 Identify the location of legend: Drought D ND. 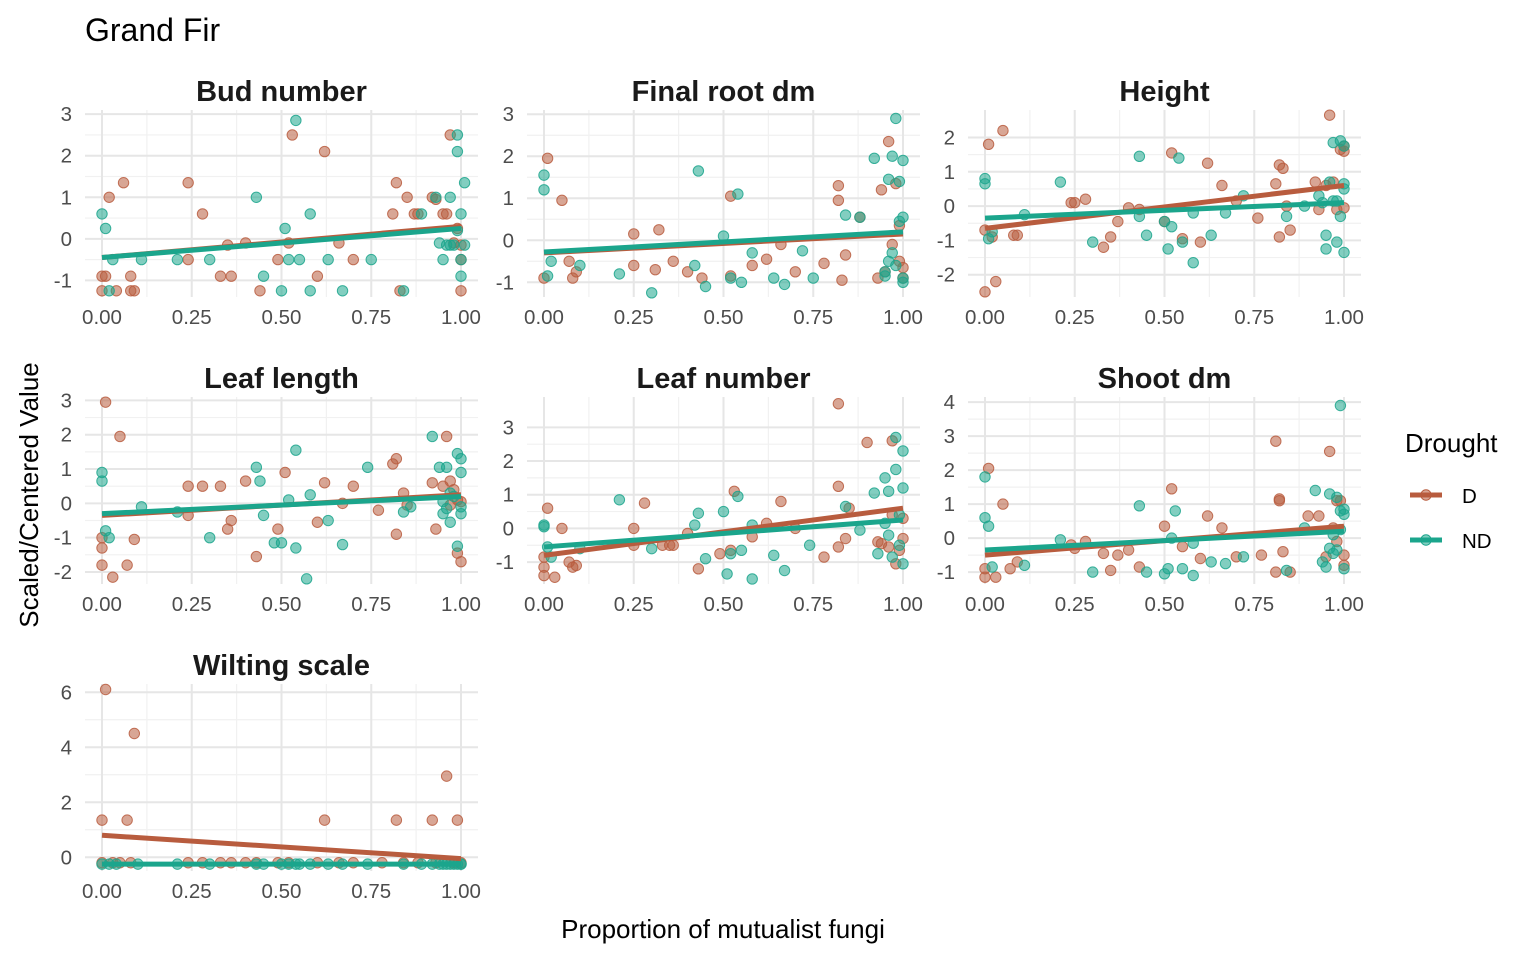
(1451, 490).